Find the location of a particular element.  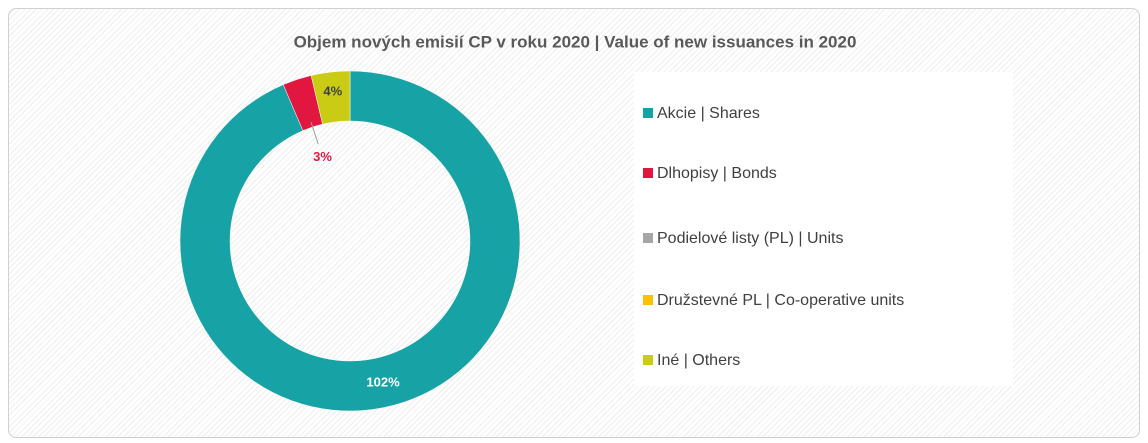

data-label: 3% is located at coordinates (322, 156).